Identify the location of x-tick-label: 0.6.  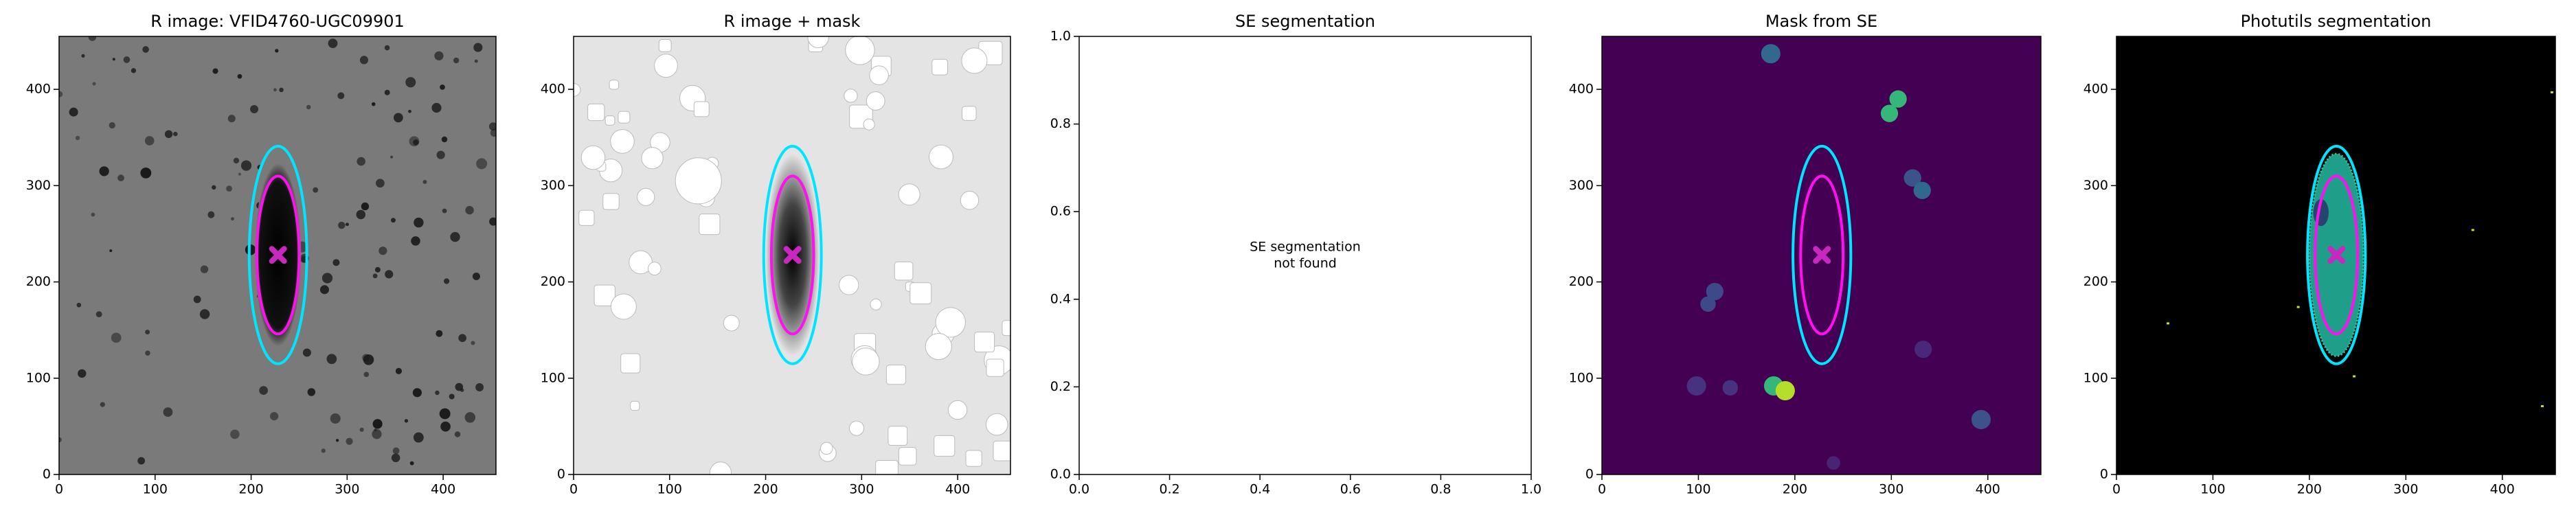
(1350, 489).